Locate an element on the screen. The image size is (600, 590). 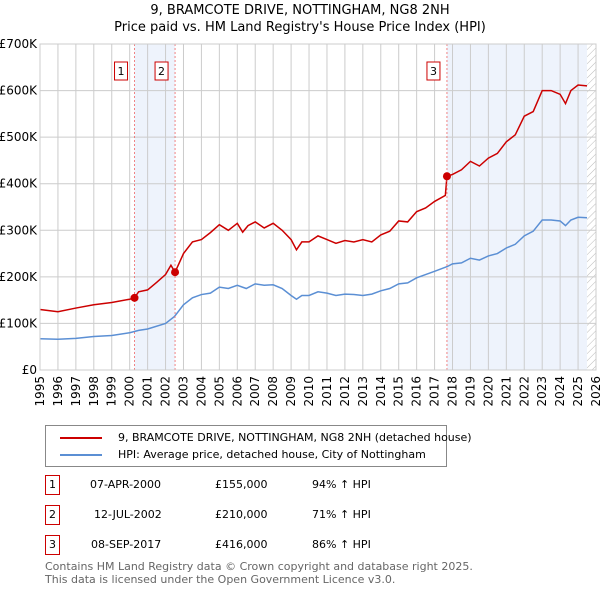
y-tick-label: £500K is located at coordinates (19, 137).